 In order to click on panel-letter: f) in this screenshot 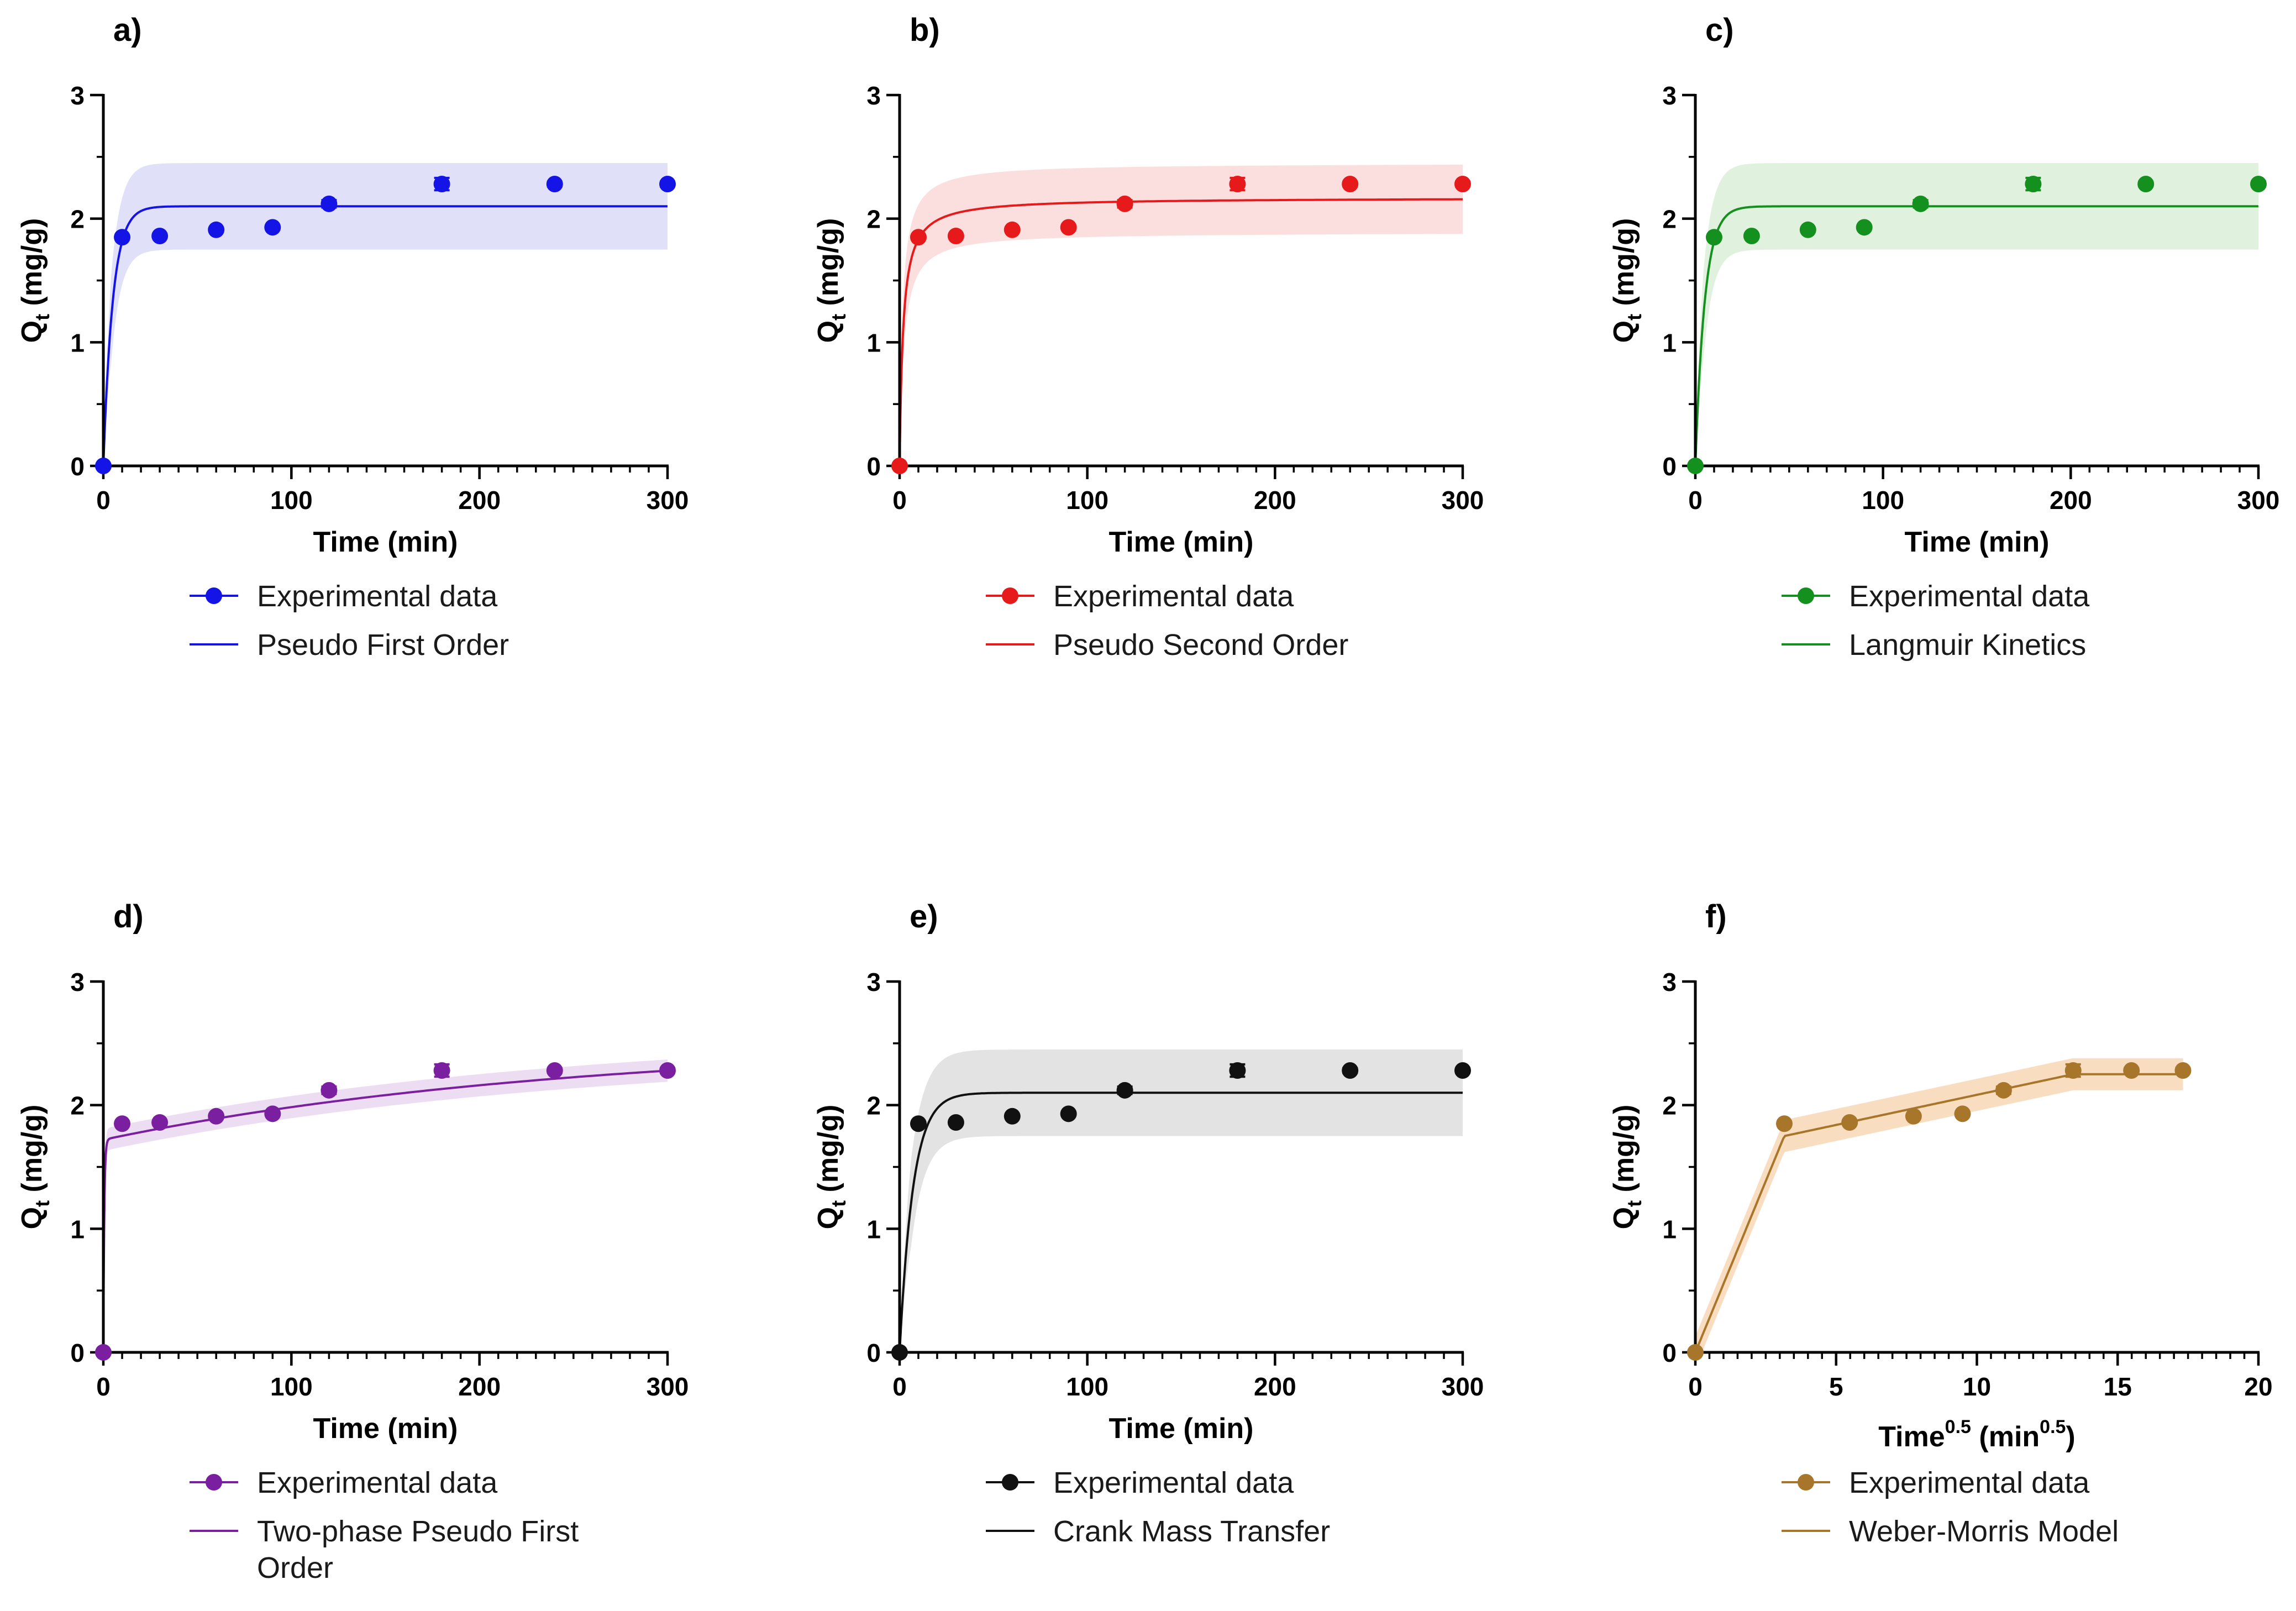, I will do `click(1716, 917)`.